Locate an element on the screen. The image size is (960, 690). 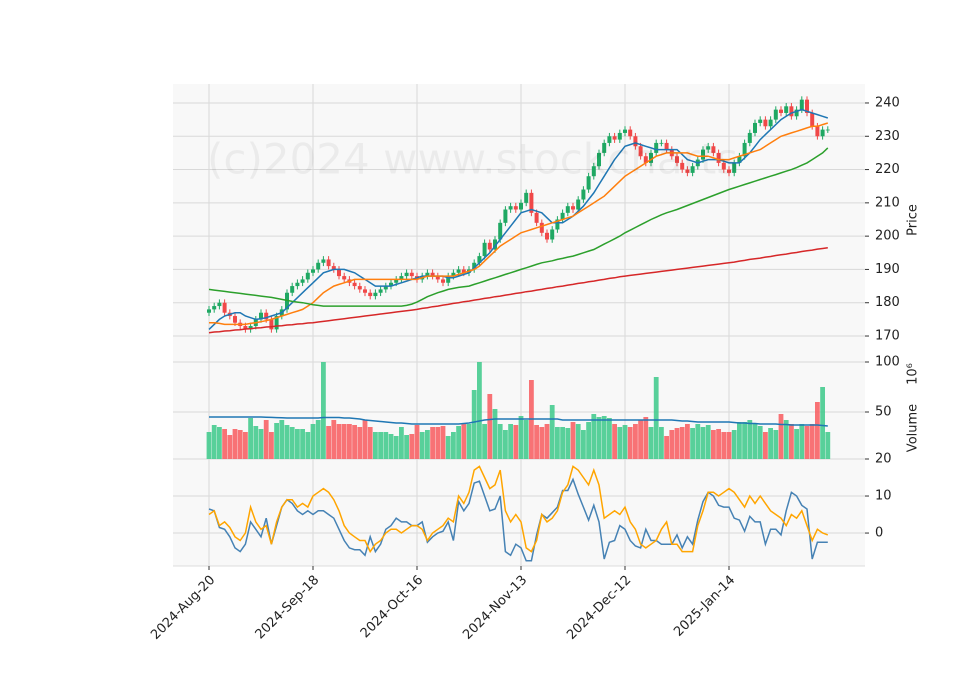
y-axis-label: Volume is located at coordinates (913, 428).